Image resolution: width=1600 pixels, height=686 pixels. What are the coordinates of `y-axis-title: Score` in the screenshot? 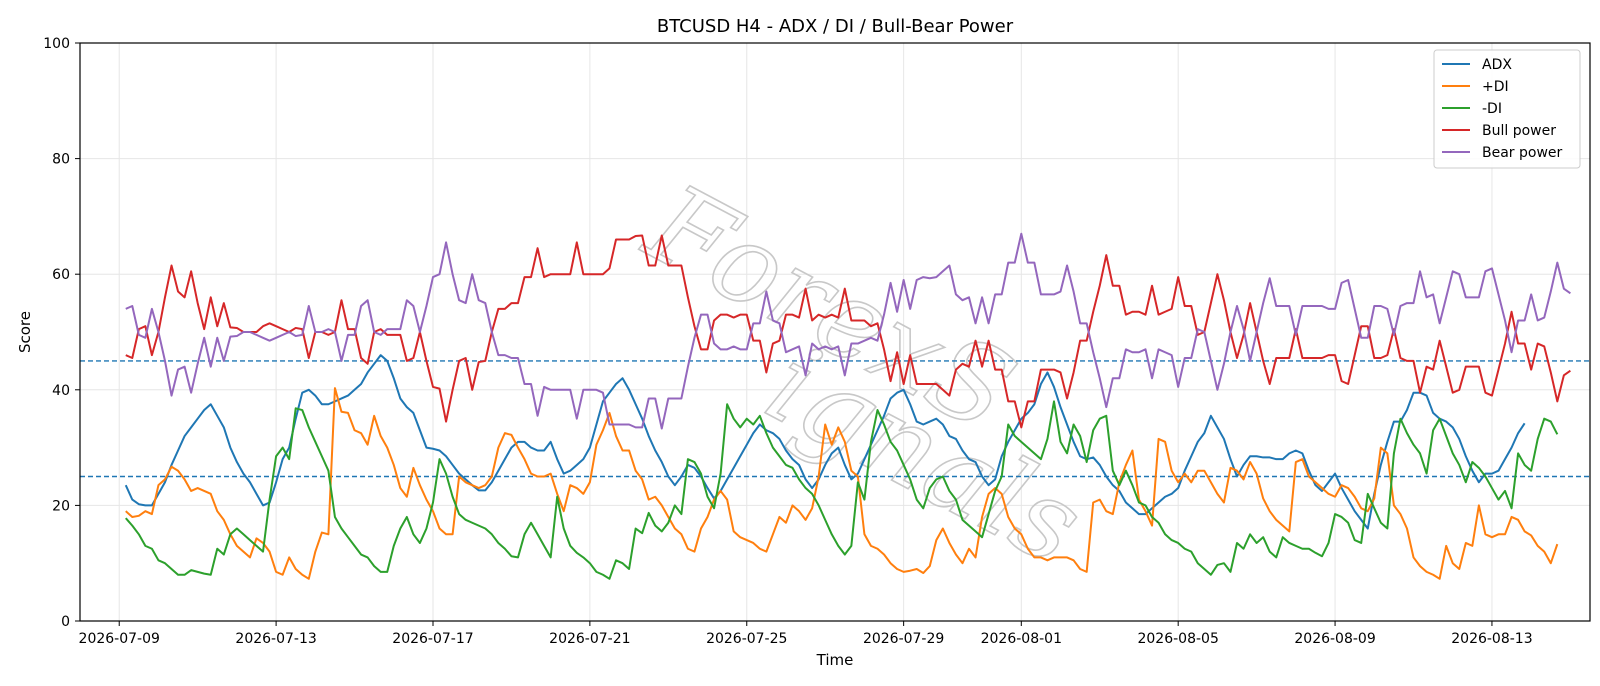 It's located at (25, 332).